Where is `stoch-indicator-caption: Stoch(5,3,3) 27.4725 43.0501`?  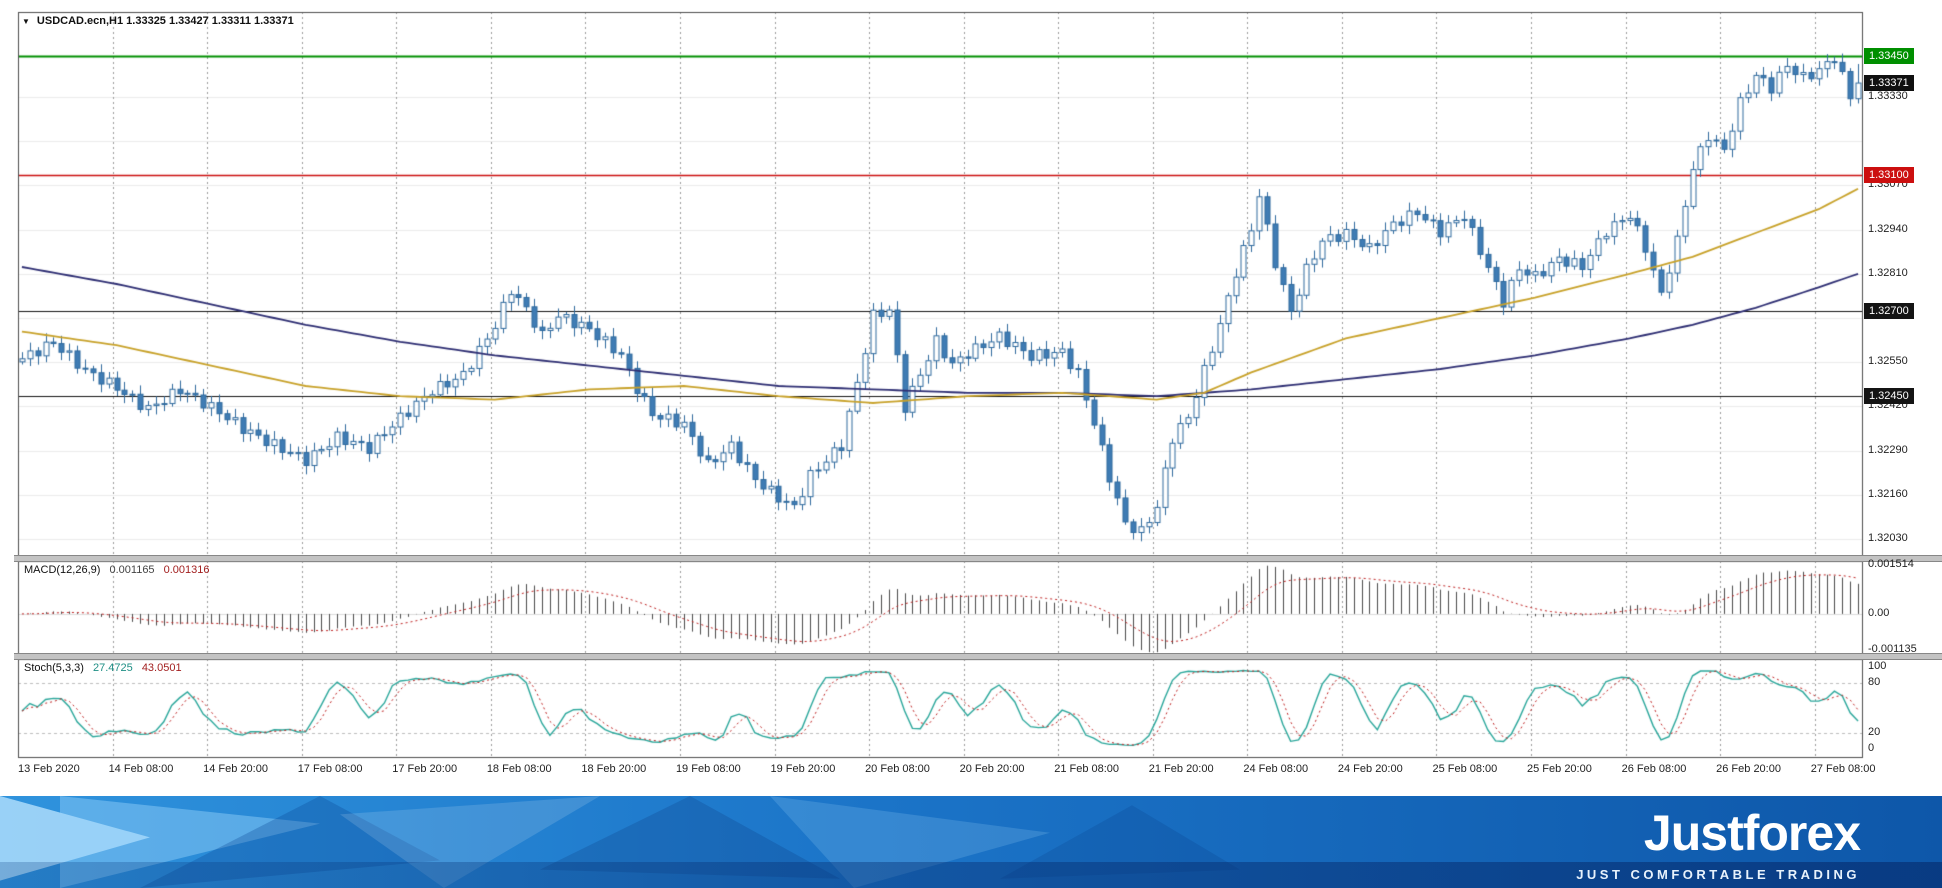 stoch-indicator-caption: Stoch(5,3,3) 27.4725 43.0501 is located at coordinates (103, 668).